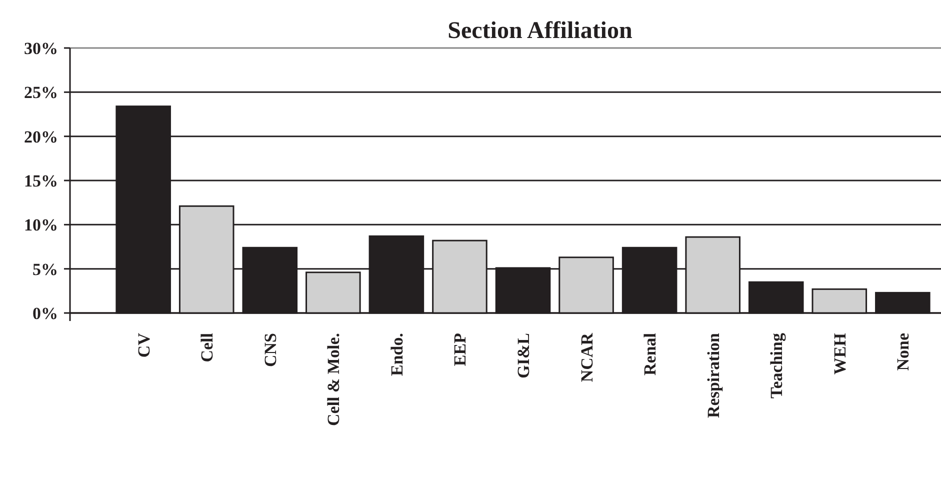 The image size is (941, 483). I want to click on x-tick-label: Teaching, so click(776, 365).